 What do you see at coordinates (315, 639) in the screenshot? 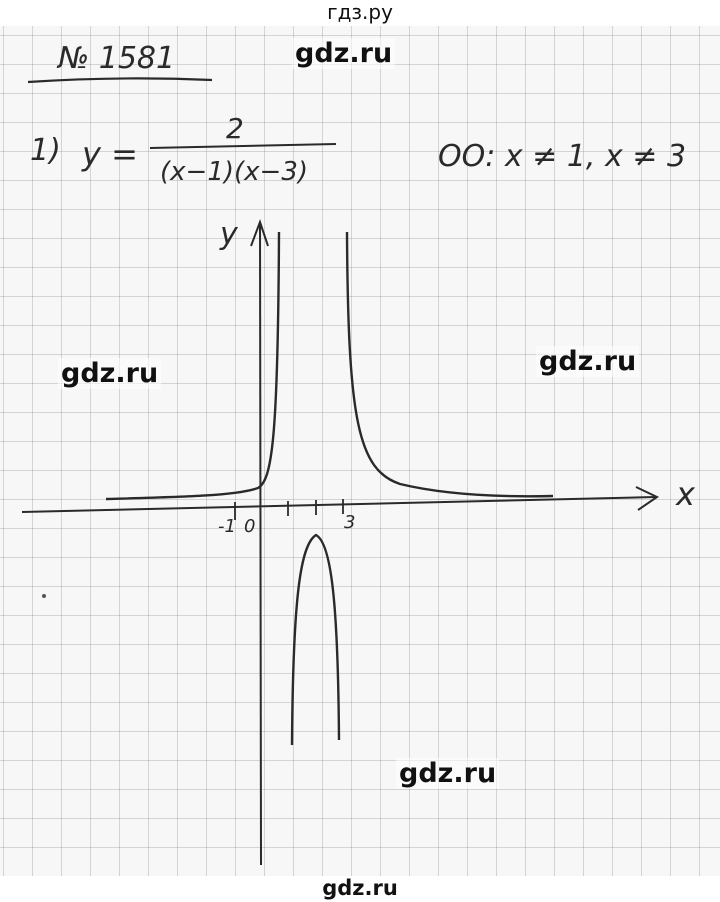
I see `middle-branch` at bounding box center [315, 639].